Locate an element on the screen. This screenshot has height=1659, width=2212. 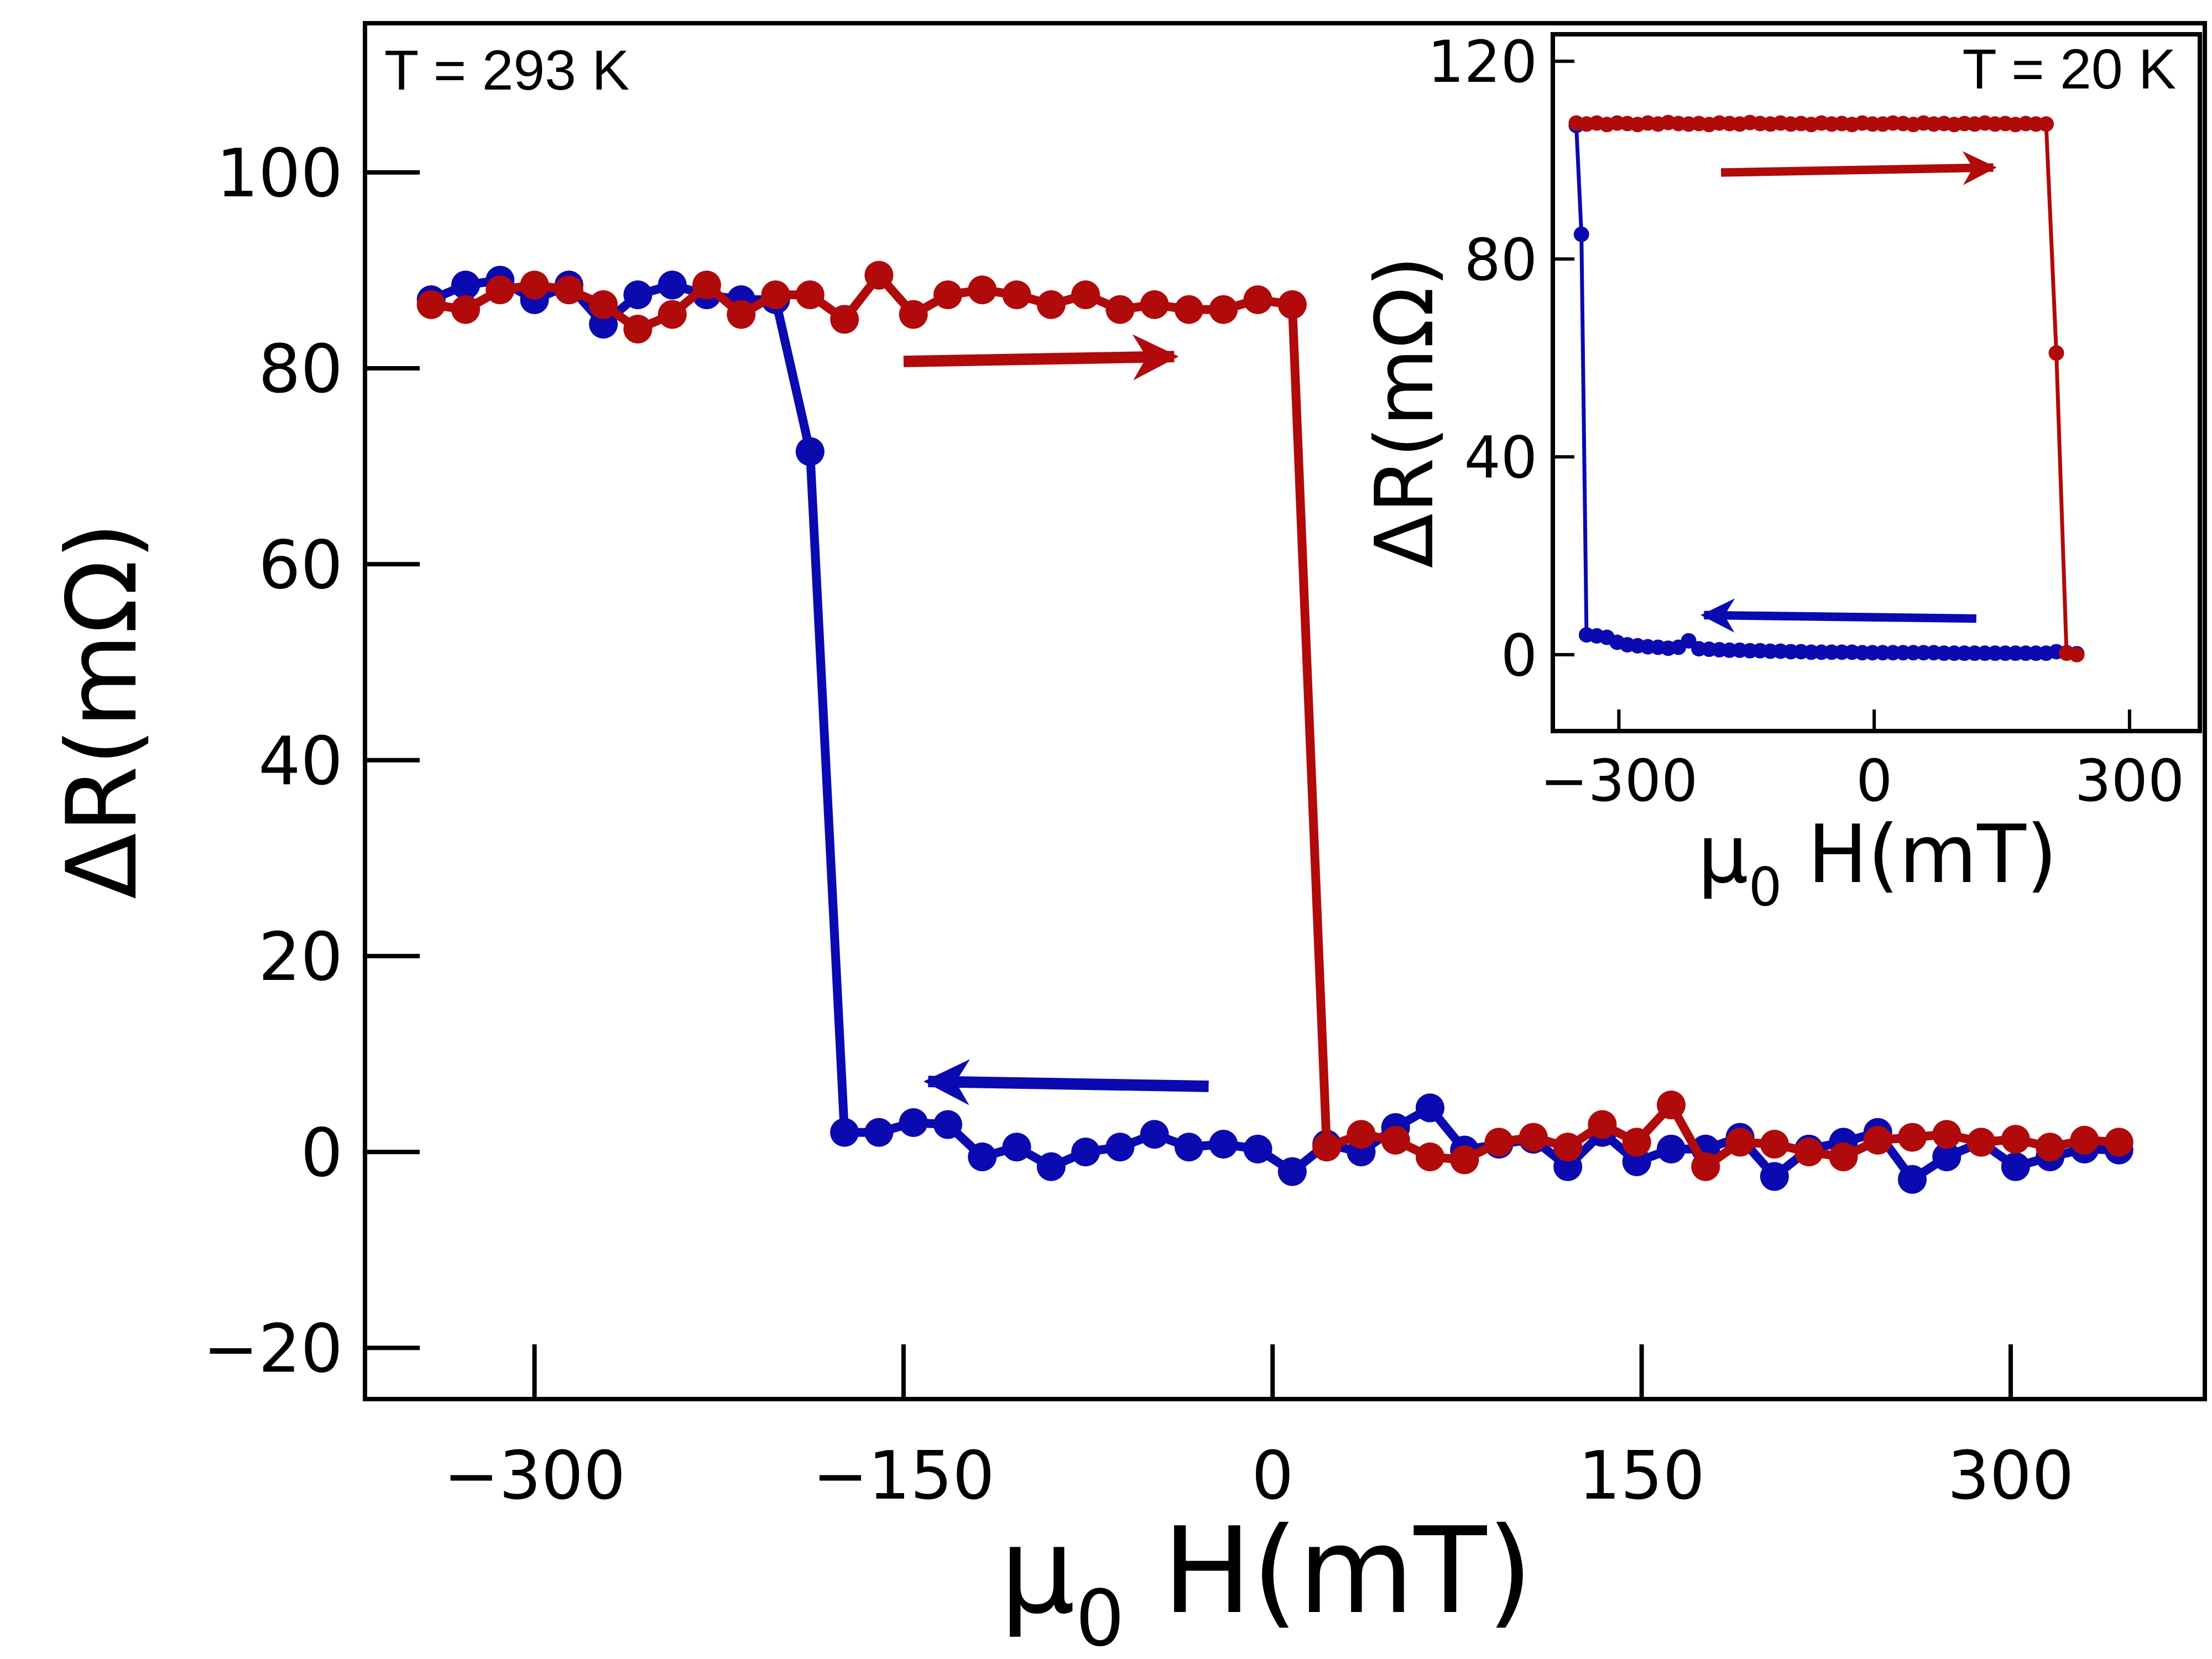
main-y-tick-label: 40 is located at coordinates (301, 761).